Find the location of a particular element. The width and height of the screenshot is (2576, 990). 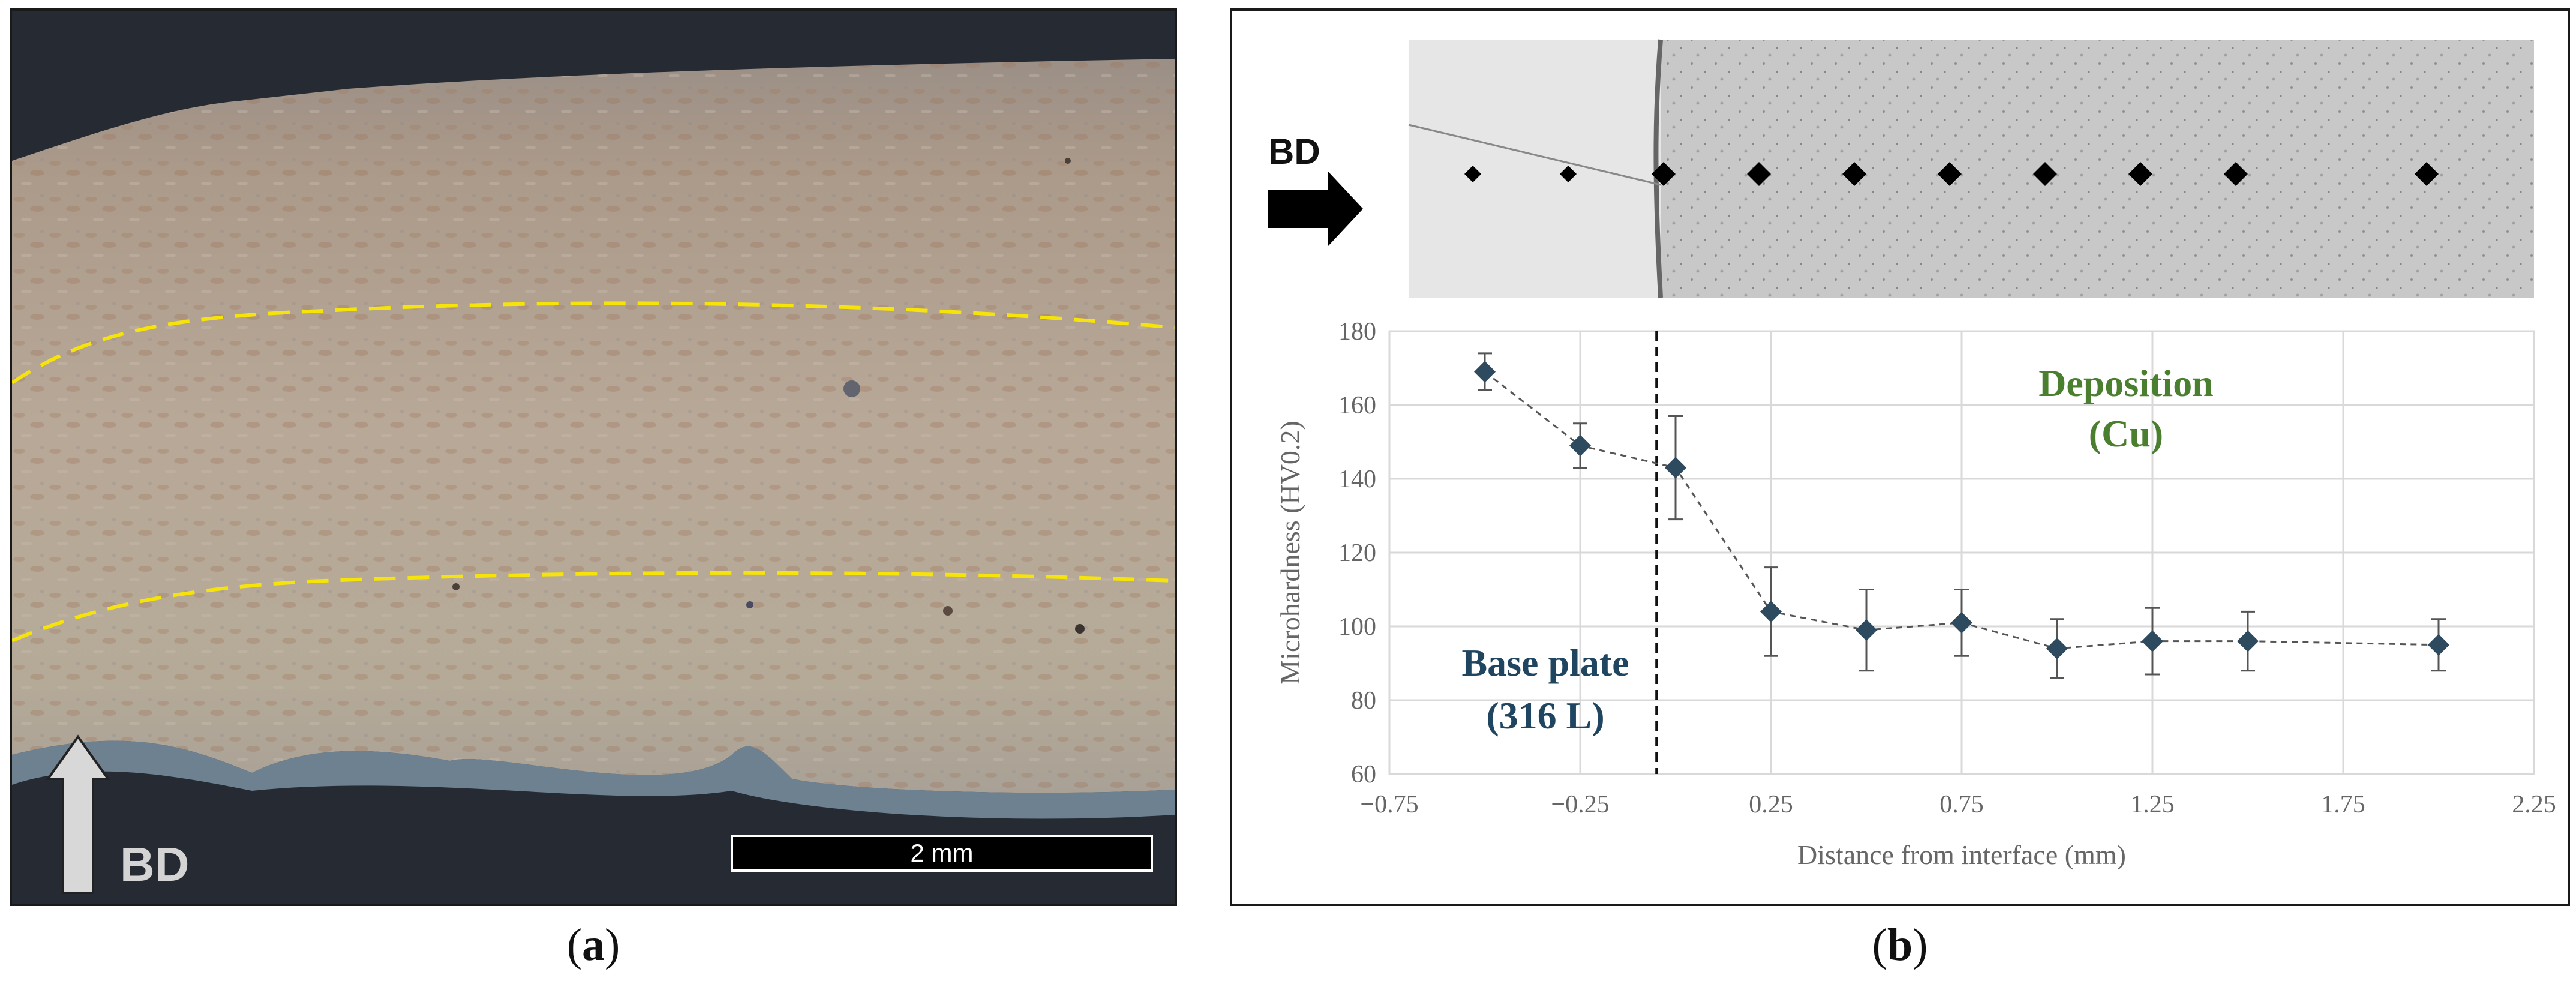

x-tick-label: −0.75 is located at coordinates (1389, 805).